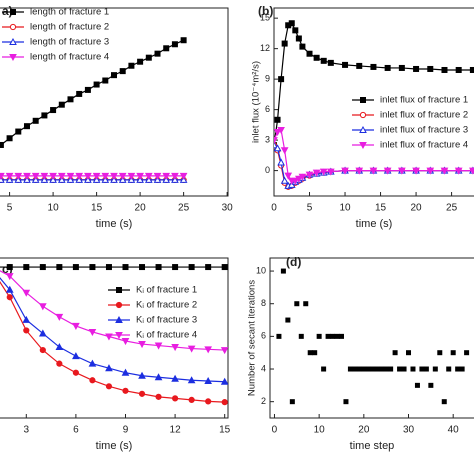 Image resolution: width=474 pixels, height=474 pixels. Describe the element at coordinates (409, 430) in the screenshot. I see `x-tick-label: 30` at that location.